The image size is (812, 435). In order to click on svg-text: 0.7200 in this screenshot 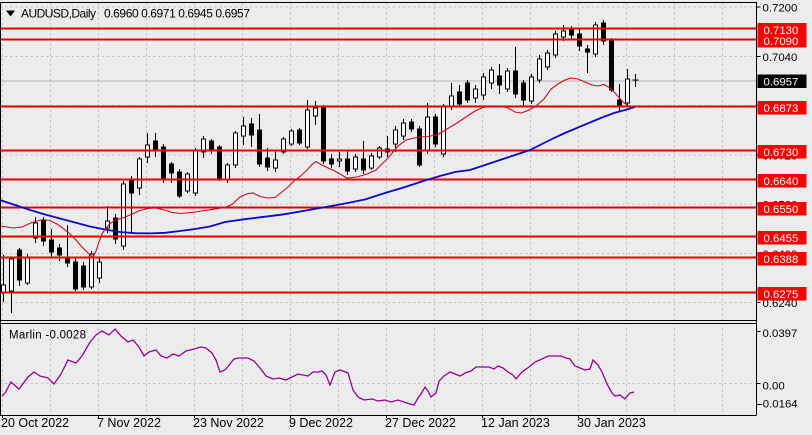, I will do `click(780, 9)`.